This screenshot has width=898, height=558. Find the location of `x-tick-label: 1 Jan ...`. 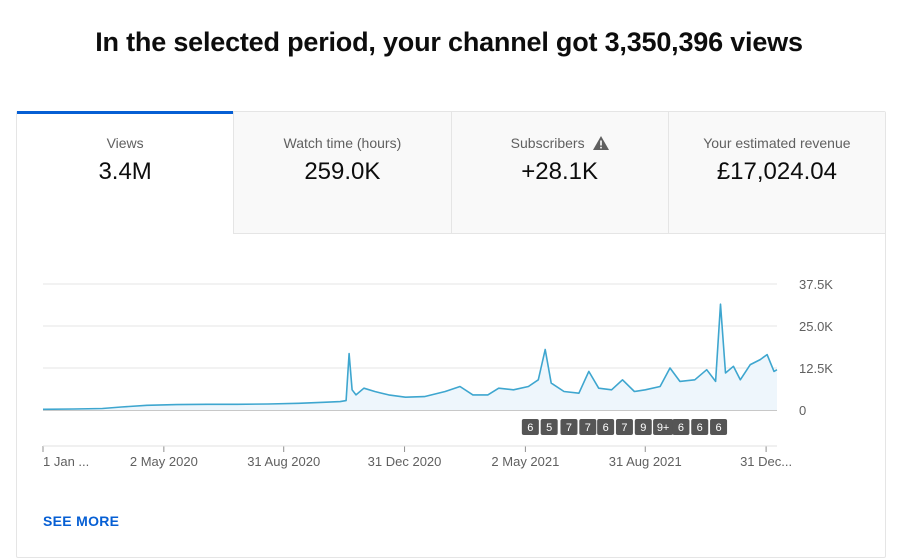

x-tick-label: 1 Jan ... is located at coordinates (66, 461).